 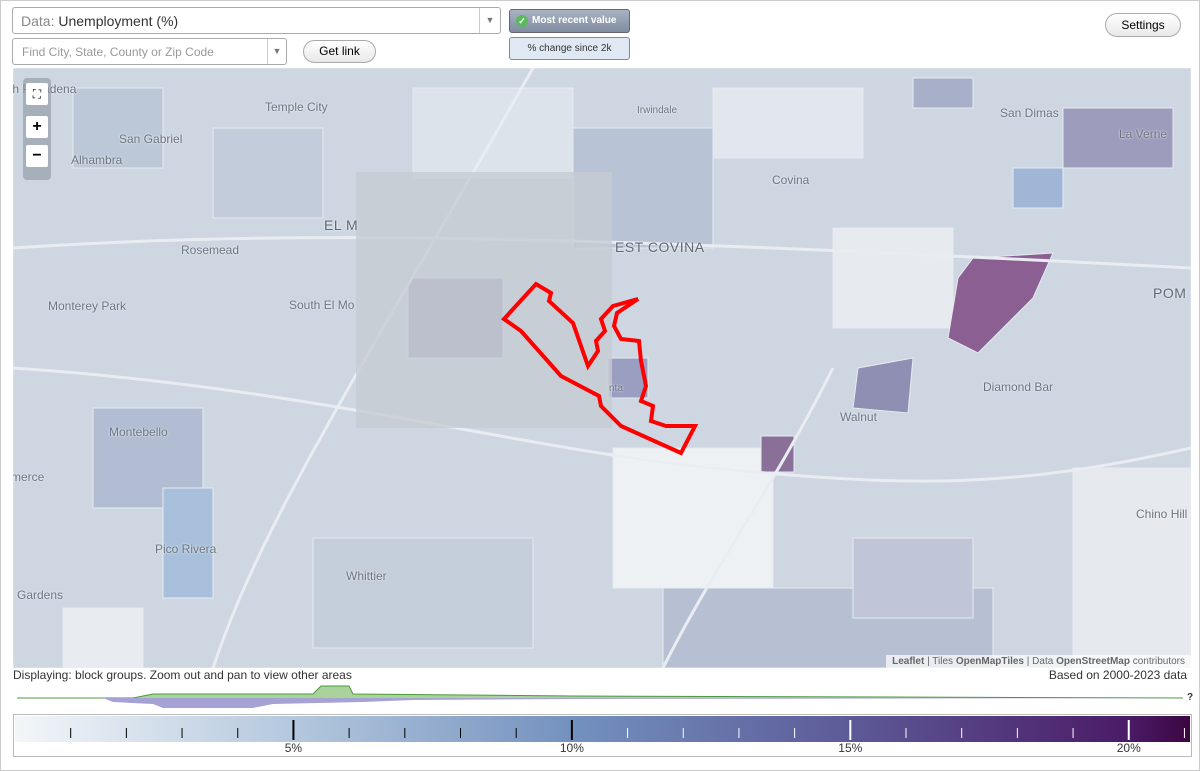 What do you see at coordinates (294, 748) in the screenshot?
I see `legend-tick-label: 5%` at bounding box center [294, 748].